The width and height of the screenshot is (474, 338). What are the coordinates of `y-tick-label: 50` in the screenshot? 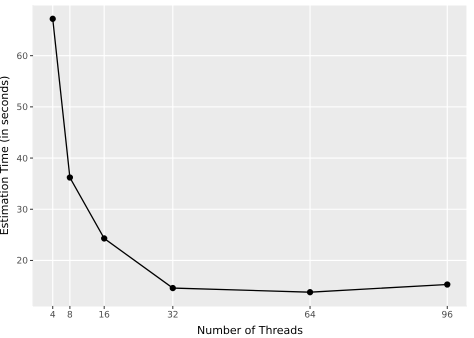 It's located at (22, 108).